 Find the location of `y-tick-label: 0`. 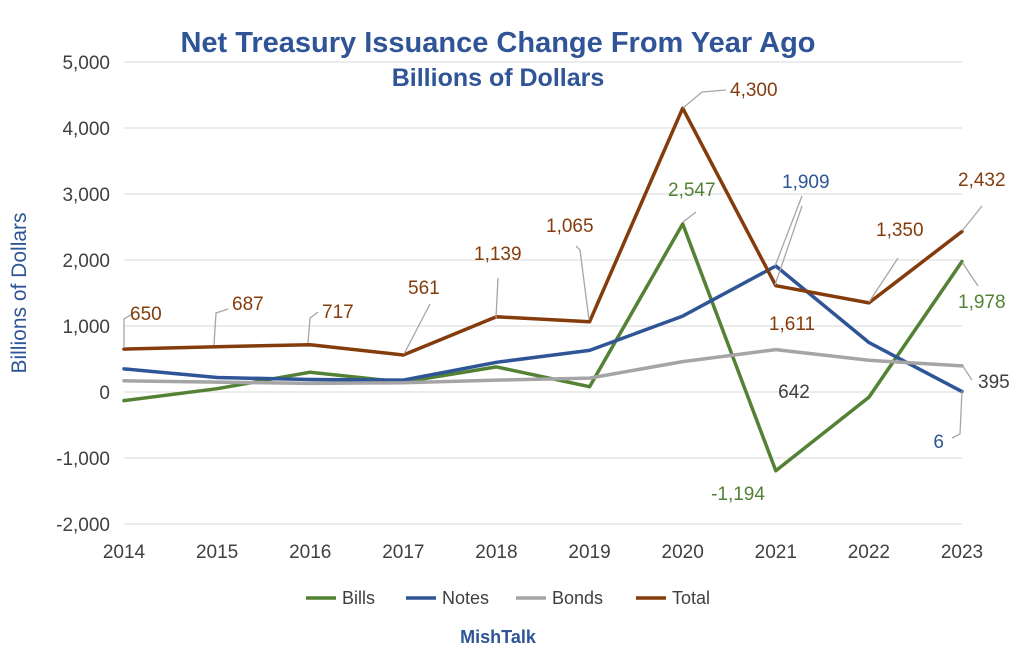

y-tick-label: 0 is located at coordinates (104, 393).